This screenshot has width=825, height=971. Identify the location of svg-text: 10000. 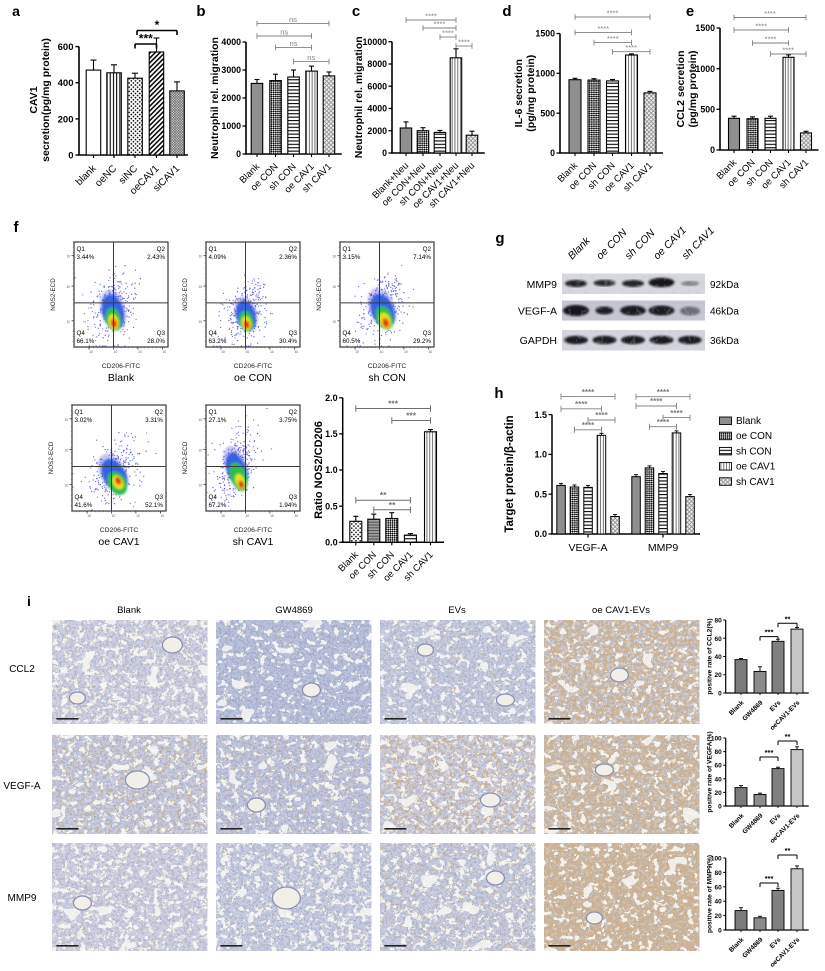
(375, 42).